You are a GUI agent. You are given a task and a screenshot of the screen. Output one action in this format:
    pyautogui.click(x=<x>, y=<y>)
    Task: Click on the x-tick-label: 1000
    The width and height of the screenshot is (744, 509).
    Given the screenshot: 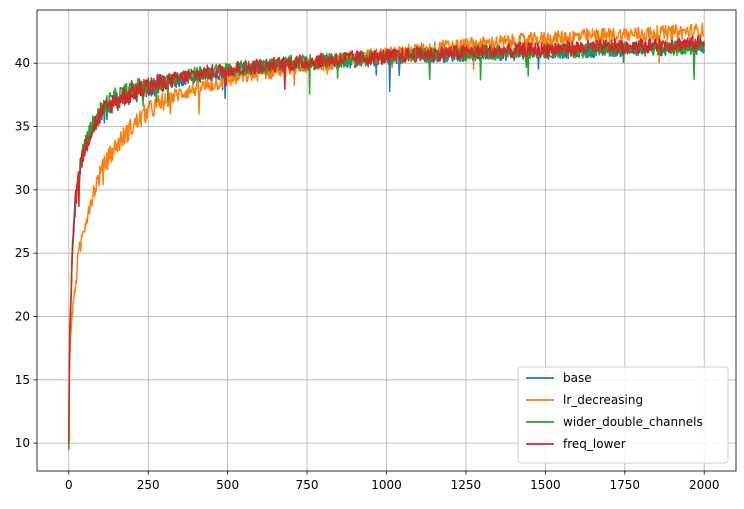 What is the action you would take?
    pyautogui.click(x=386, y=485)
    